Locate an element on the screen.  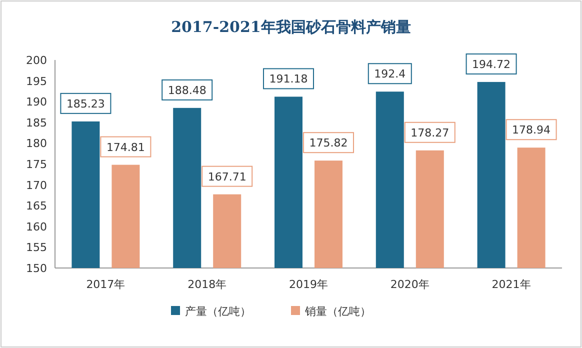
y-tick-label: 200 is located at coordinates (36, 60).